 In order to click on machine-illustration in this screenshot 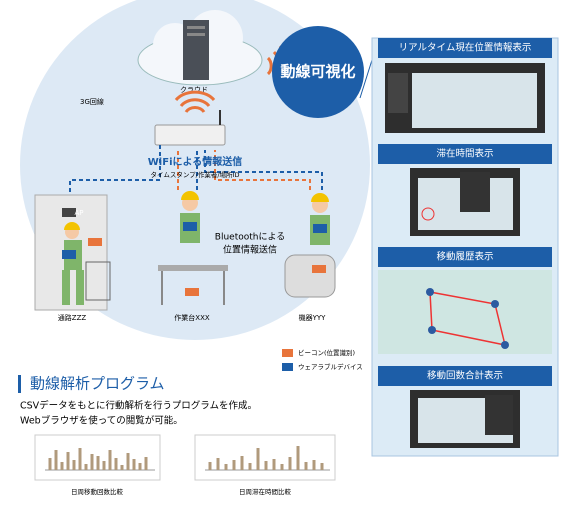, I will do `click(310, 245)`.